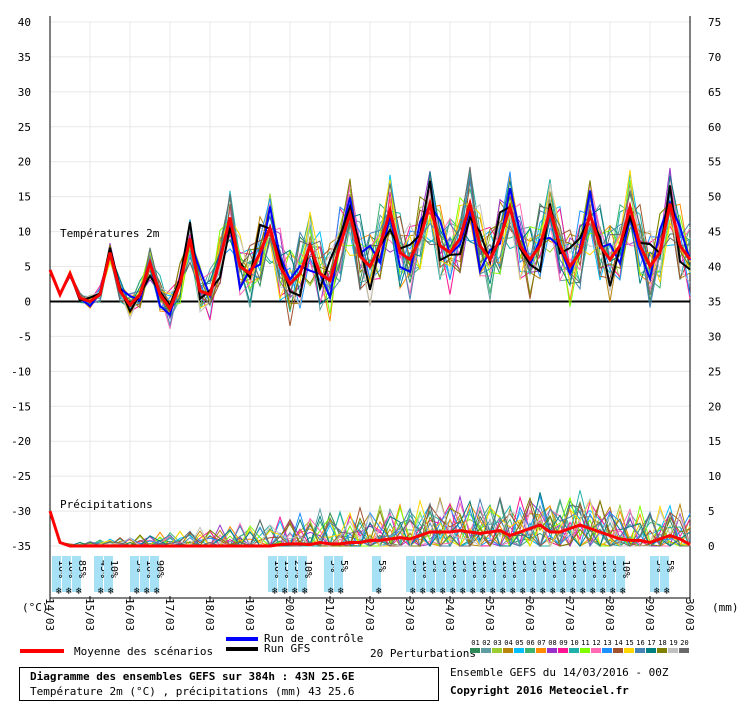  Describe the element at coordinates (508, 646) in the screenshot. I see `perturbation-legend-item: 04` at that location.